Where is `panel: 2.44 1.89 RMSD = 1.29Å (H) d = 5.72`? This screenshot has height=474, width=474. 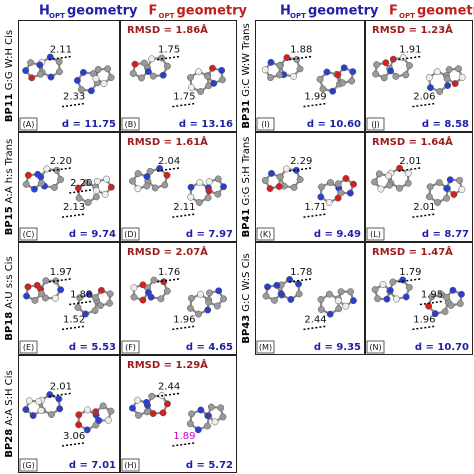
panel: 2.44 1.89 RMSD = 1.29Å (H) d = 5.72 is located at coordinates (178, 414).